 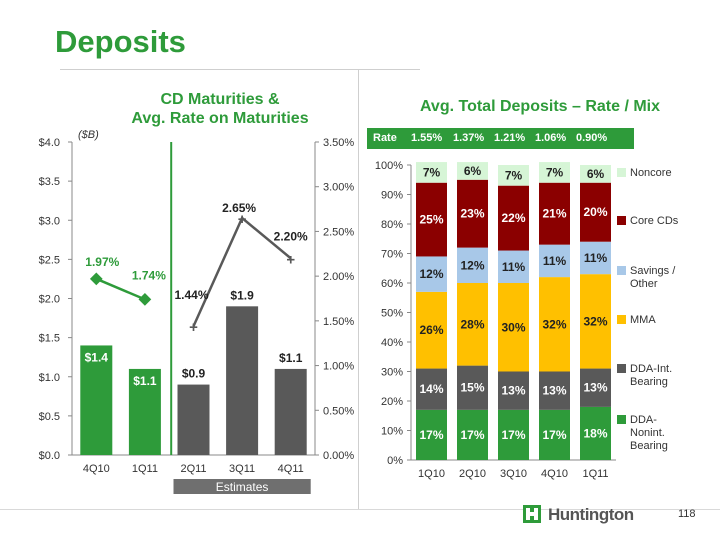 What do you see at coordinates (242, 295) in the screenshot?
I see `cd-maturity-value-label: $1.9` at bounding box center [242, 295].